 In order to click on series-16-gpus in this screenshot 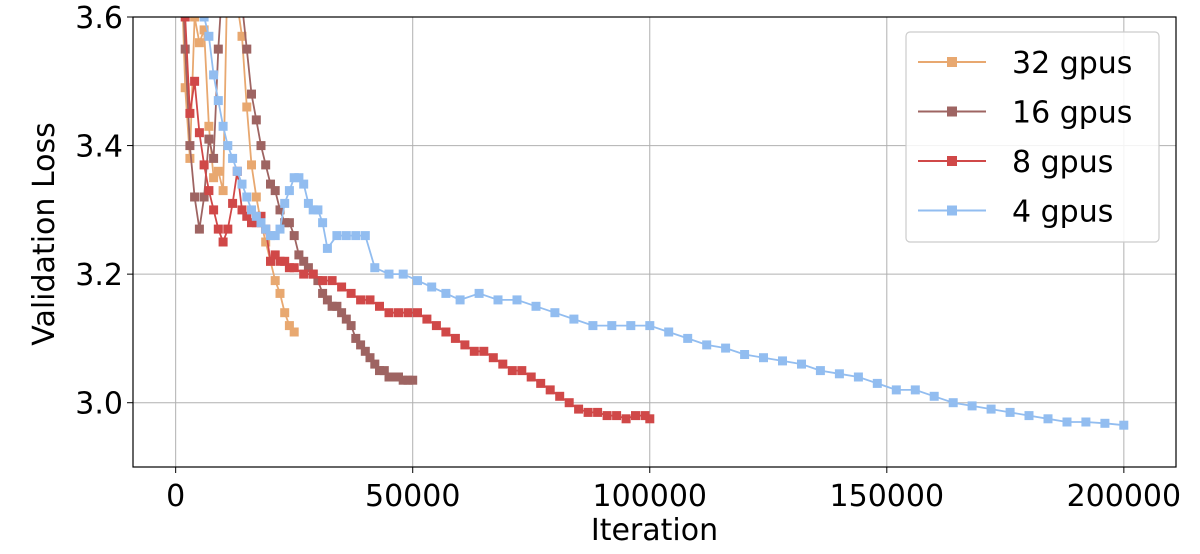, I will do `click(299, 192)`.